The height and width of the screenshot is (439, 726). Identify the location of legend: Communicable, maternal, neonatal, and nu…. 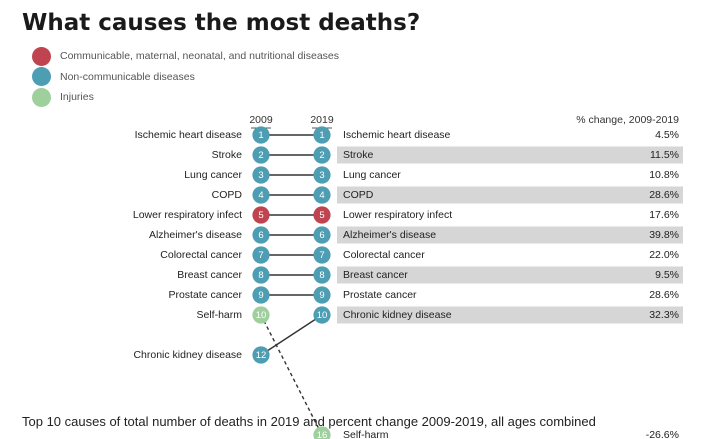
(185, 77).